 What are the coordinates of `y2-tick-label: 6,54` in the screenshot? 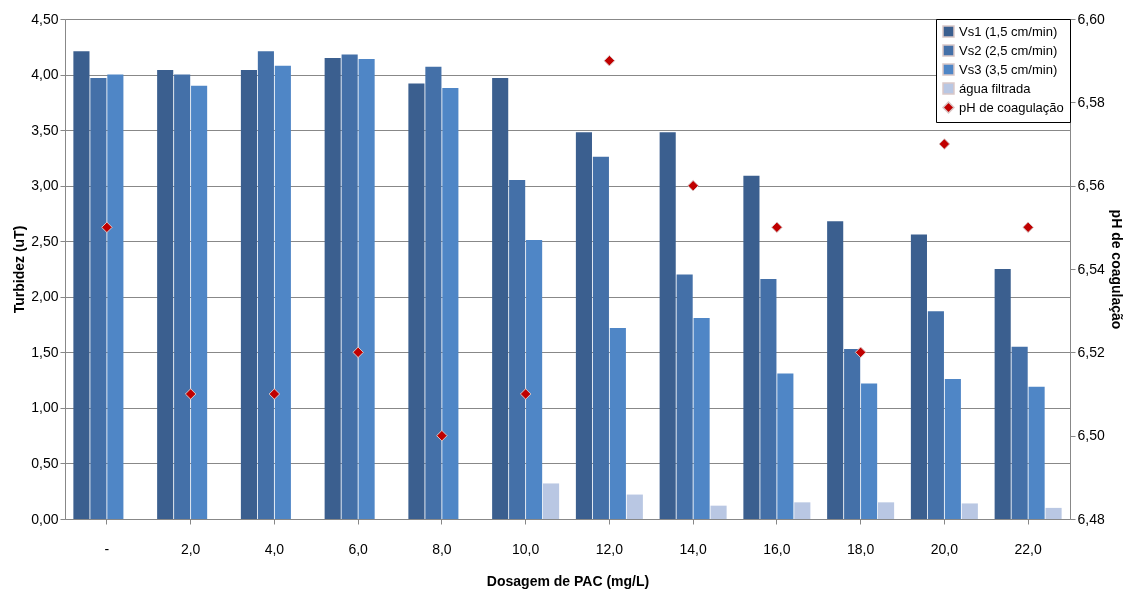 It's located at (1091, 268).